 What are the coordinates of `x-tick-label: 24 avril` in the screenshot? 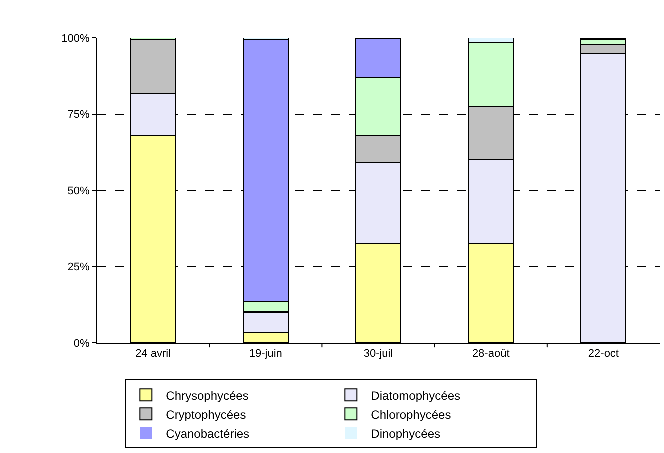 It's located at (154, 354).